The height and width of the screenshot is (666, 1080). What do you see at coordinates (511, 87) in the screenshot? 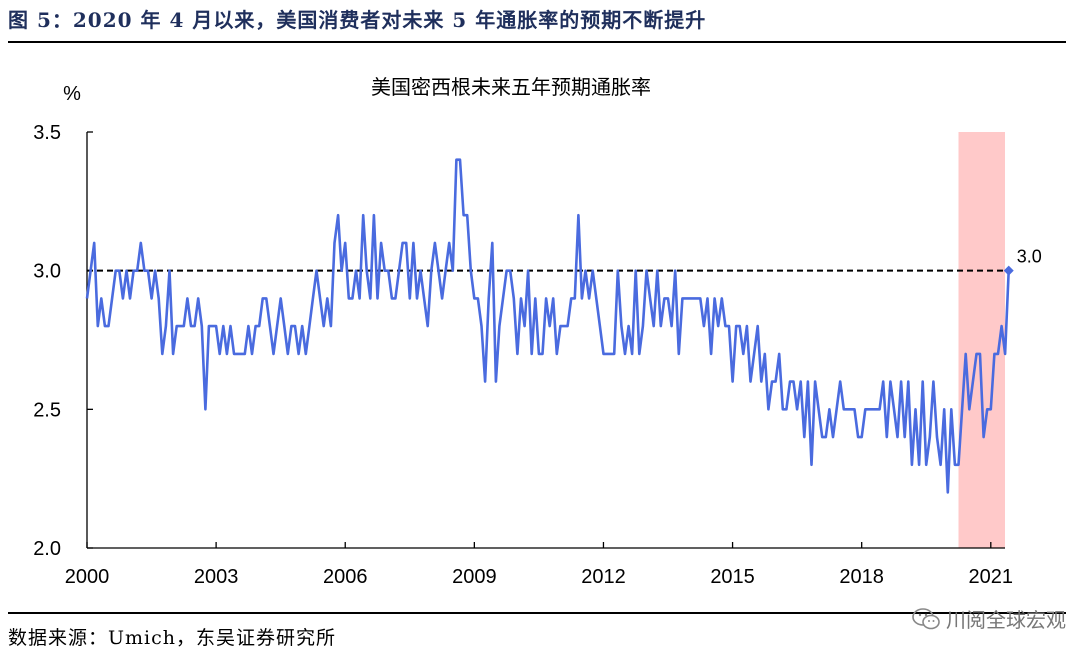
I see `chart-title: 美国密西根未来五年预期通胀率` at bounding box center [511, 87].